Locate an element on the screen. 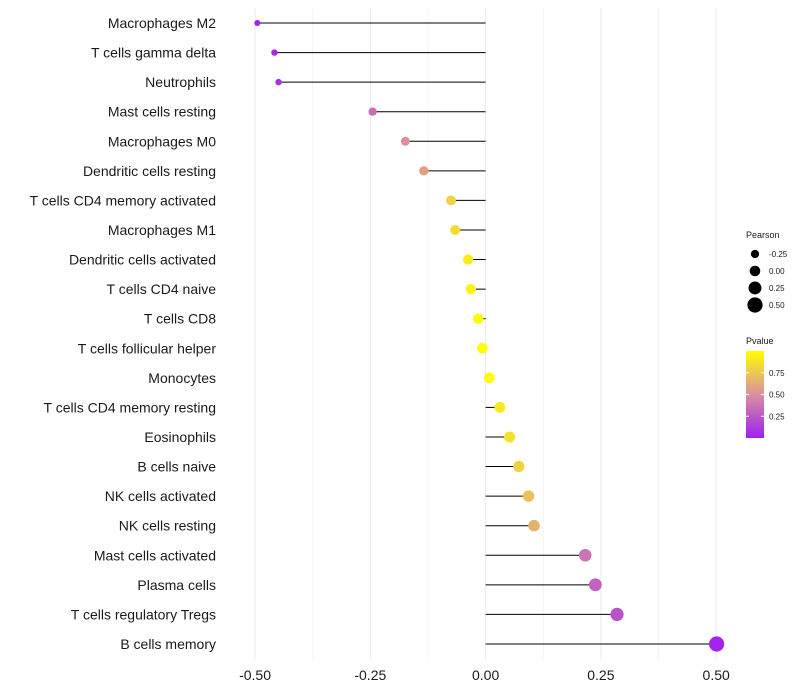  x-axis-tick-labels: -0.50 -0.25 0.00 0.25 0.50 is located at coordinates (484, 675).